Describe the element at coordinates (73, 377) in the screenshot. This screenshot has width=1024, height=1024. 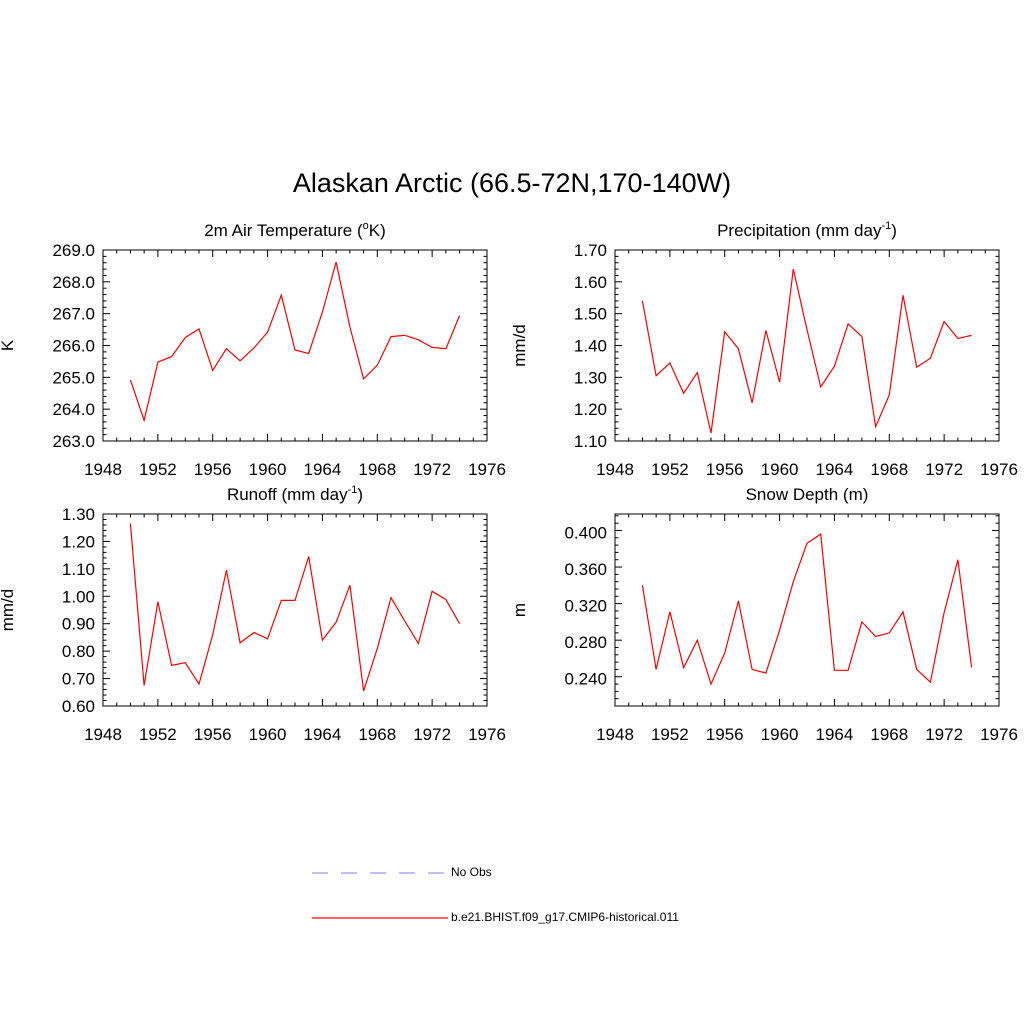
I see `y-tick-label: 265.0` at that location.